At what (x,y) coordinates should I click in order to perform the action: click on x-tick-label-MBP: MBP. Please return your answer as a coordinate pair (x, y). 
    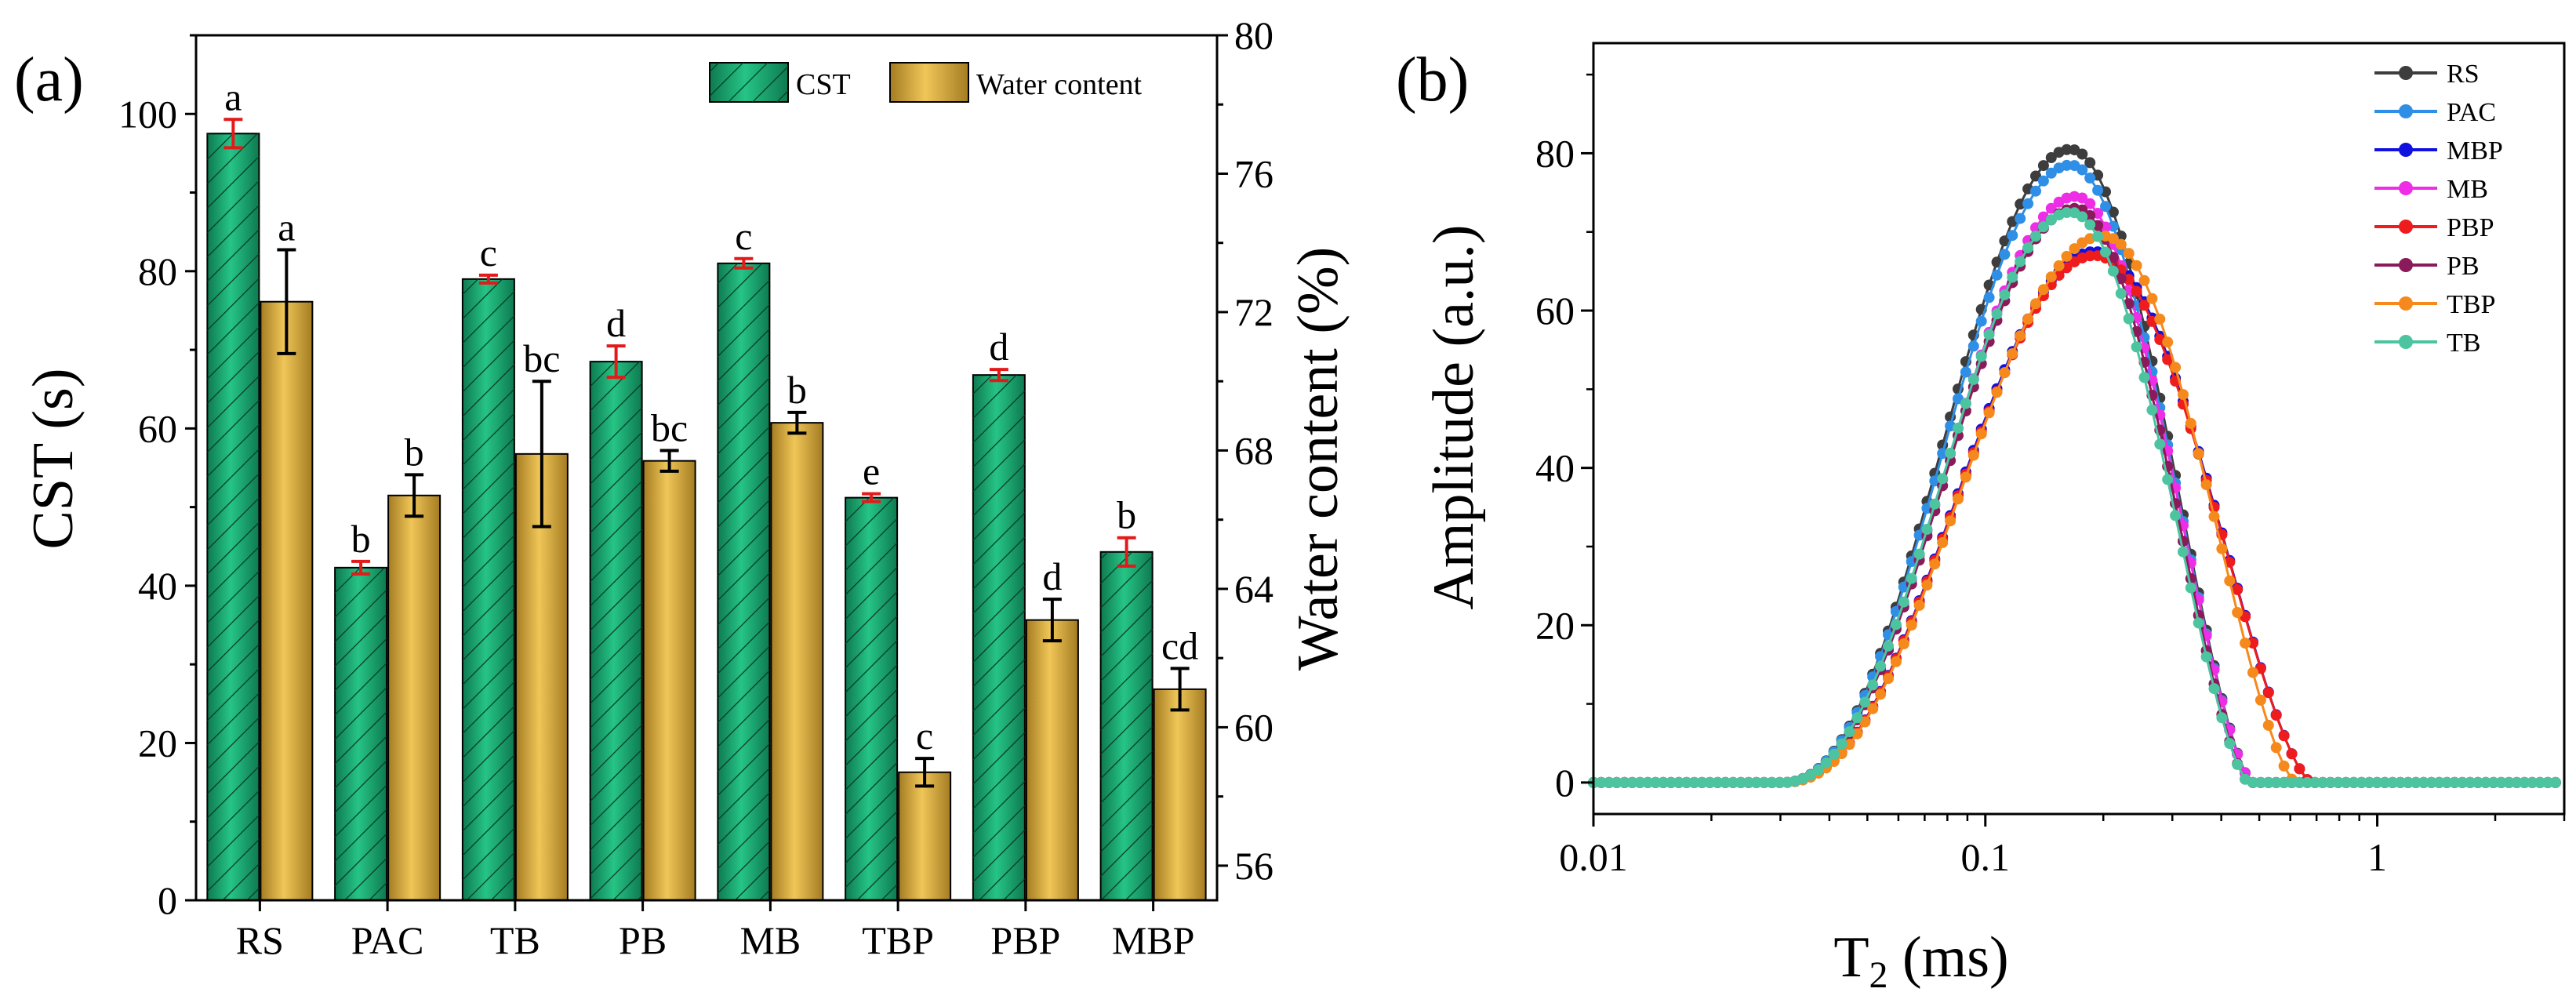
    Looking at the image, I should click on (1153, 940).